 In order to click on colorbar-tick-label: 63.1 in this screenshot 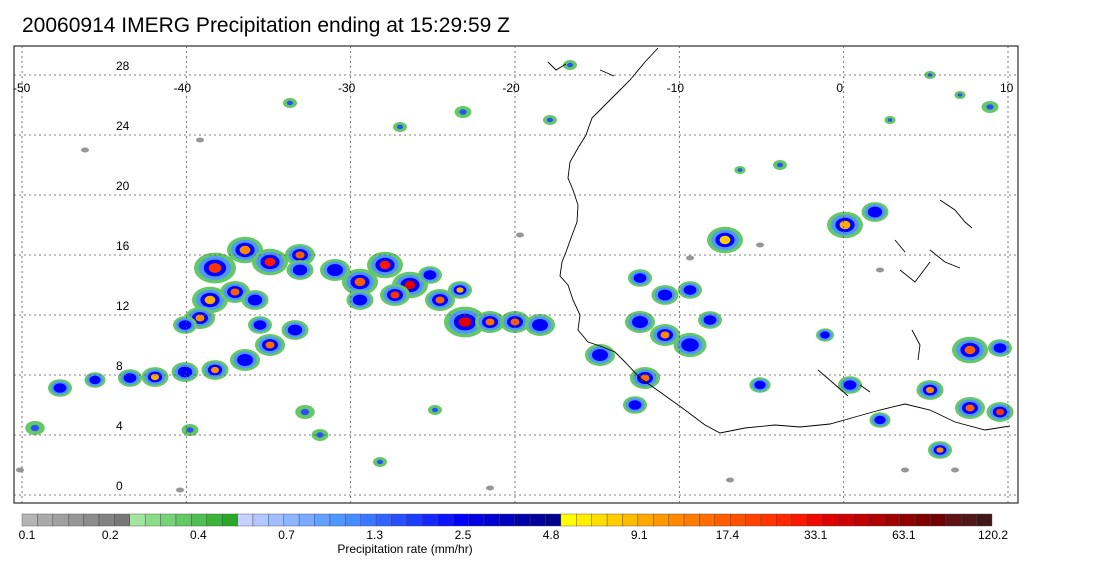, I will do `click(904, 535)`.